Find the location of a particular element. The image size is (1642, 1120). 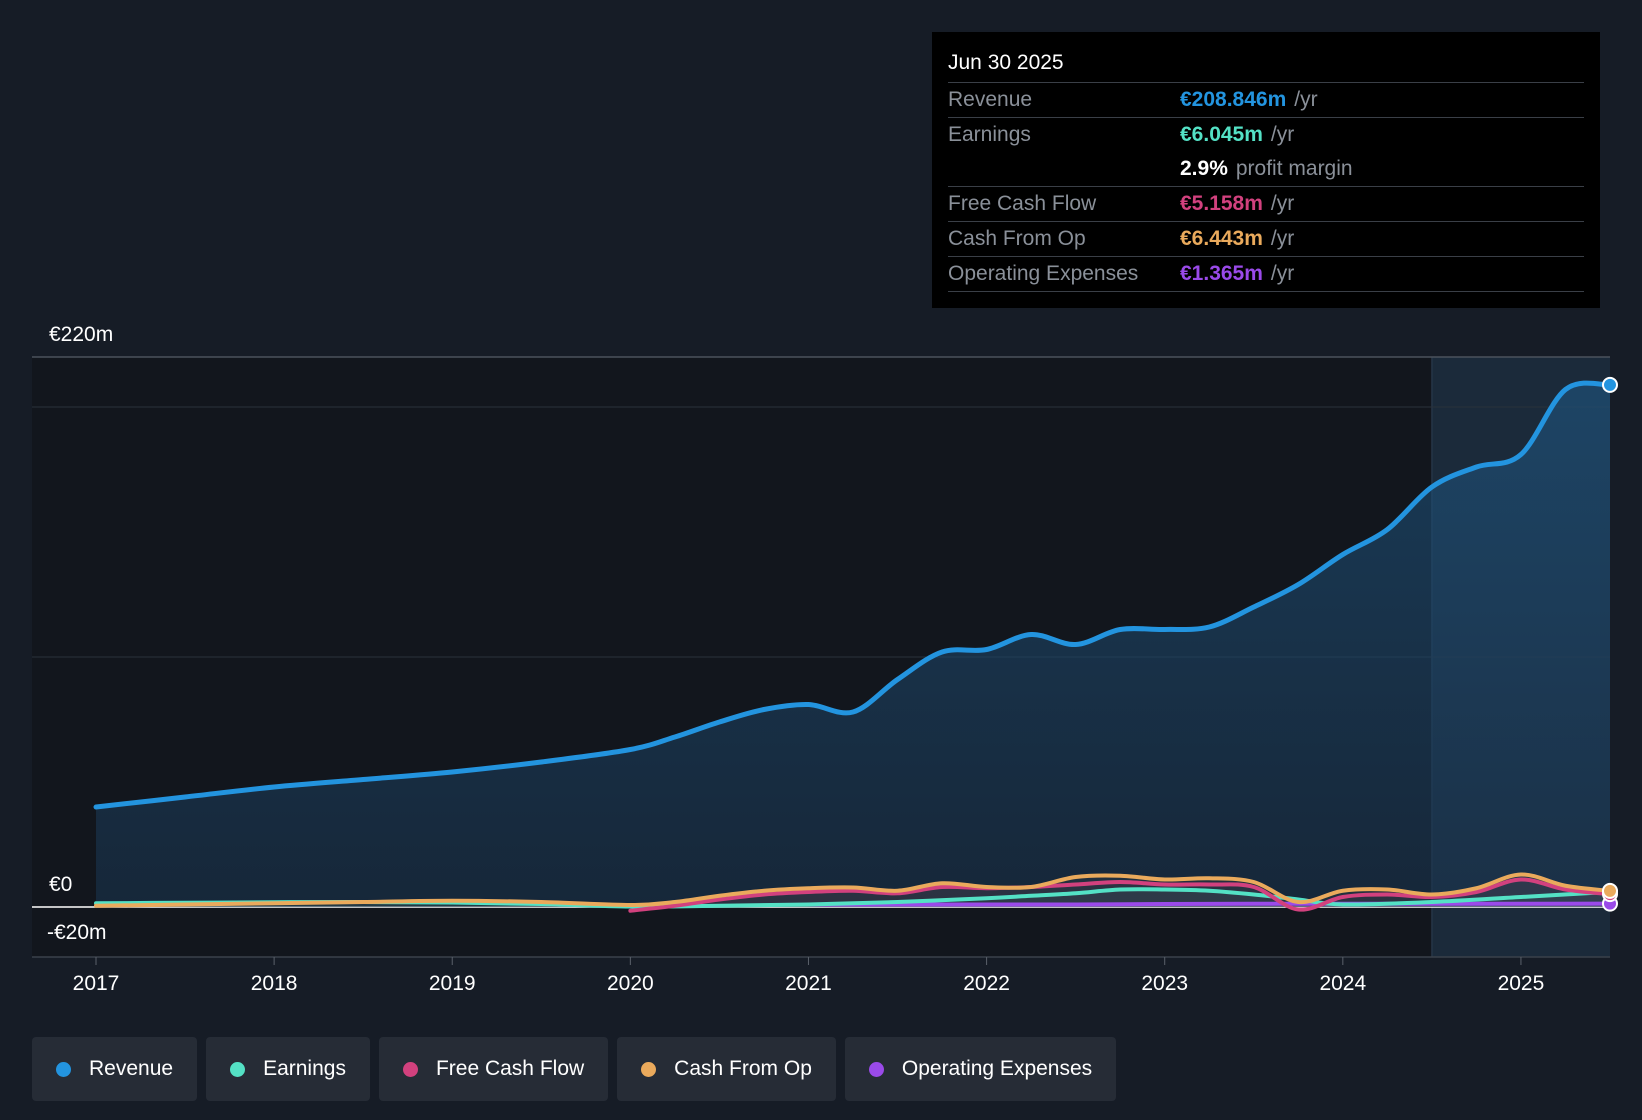

tooltip-label: Revenue is located at coordinates (990, 99).